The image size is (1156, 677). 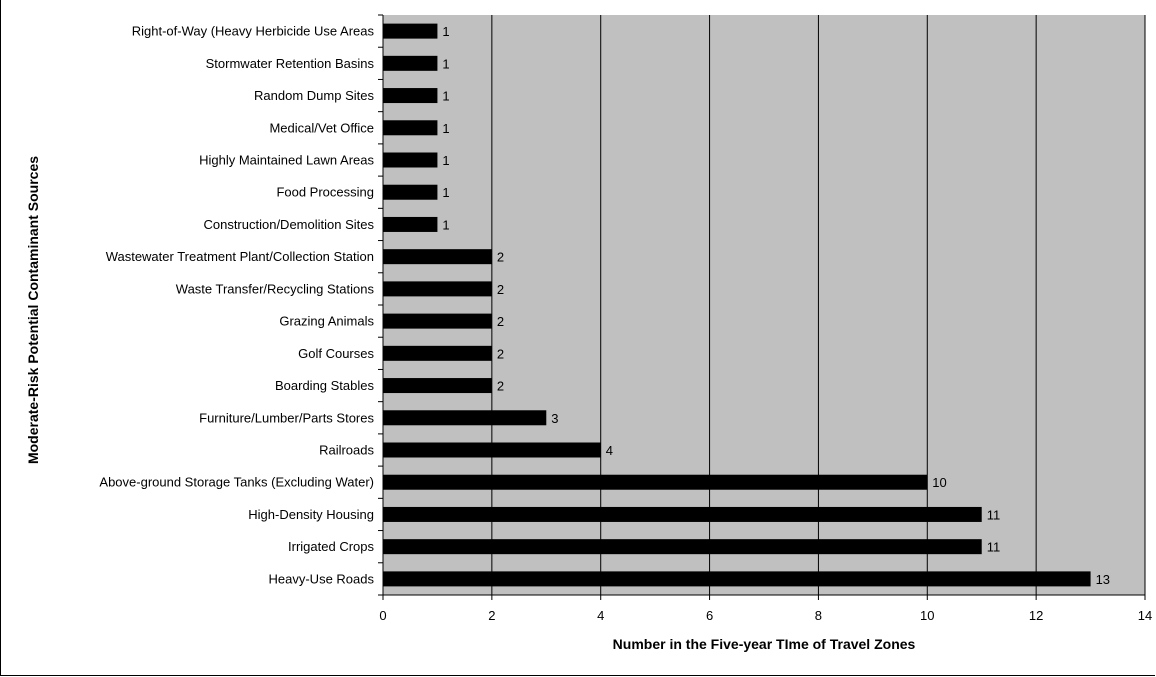 I want to click on category-label: Golf Courses, so click(x=336, y=353).